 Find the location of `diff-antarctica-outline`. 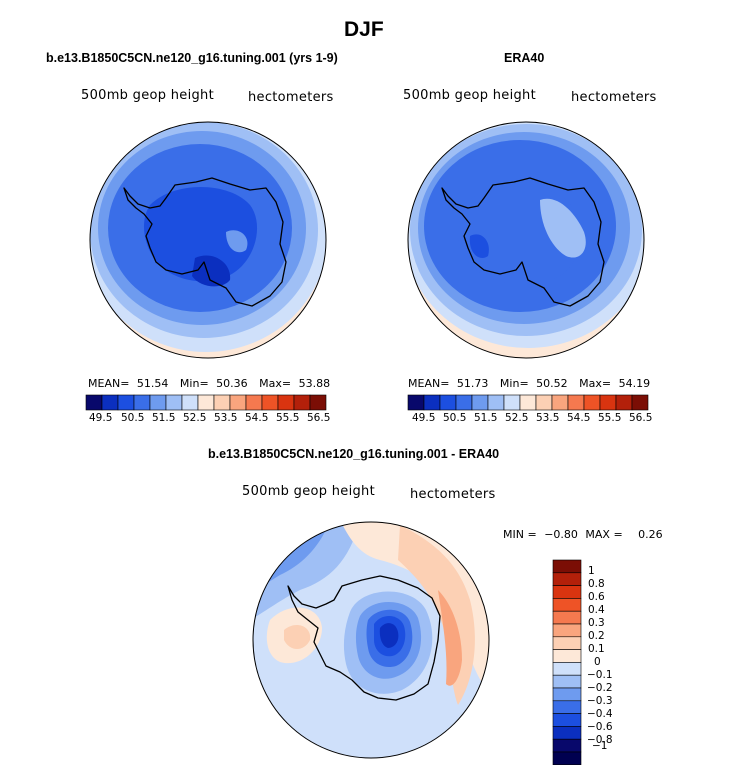

diff-antarctica-outline is located at coordinates (364, 638).